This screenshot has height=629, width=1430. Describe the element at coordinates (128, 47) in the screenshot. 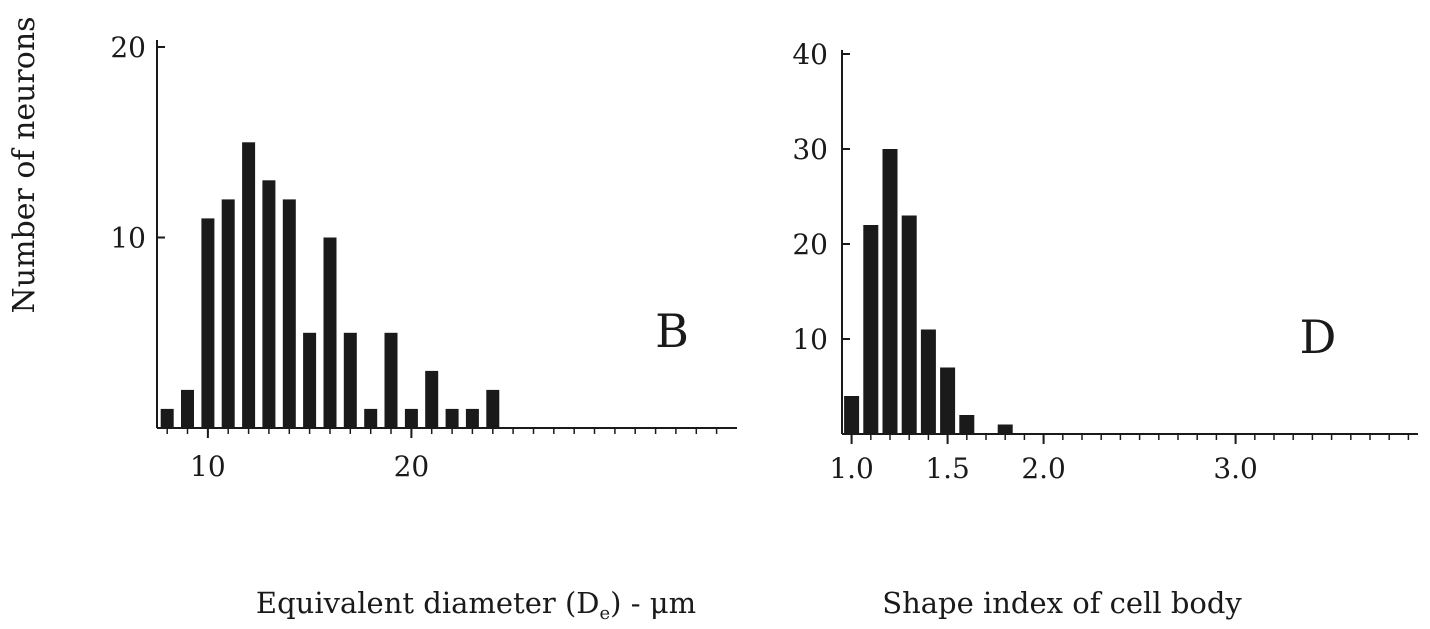

I see `panel-b-y-tick-label: 20` at that location.